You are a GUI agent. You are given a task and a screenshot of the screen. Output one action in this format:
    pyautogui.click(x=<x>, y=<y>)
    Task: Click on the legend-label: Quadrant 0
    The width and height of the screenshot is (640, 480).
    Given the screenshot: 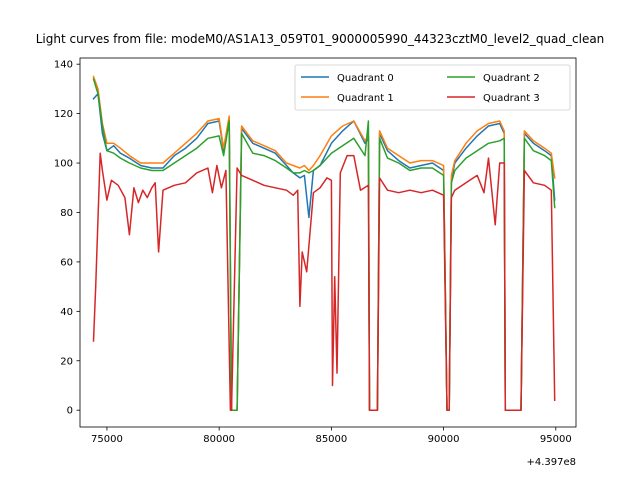 What is the action you would take?
    pyautogui.click(x=365, y=78)
    